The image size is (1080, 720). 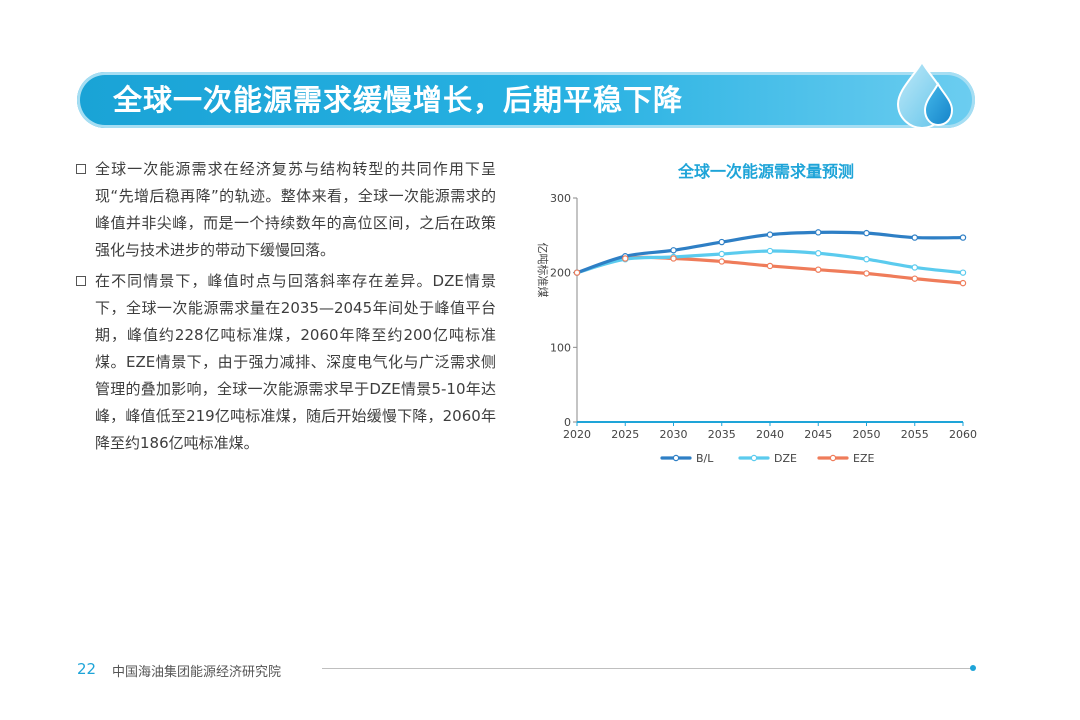 I want to click on series-line-eze, so click(x=770, y=270).